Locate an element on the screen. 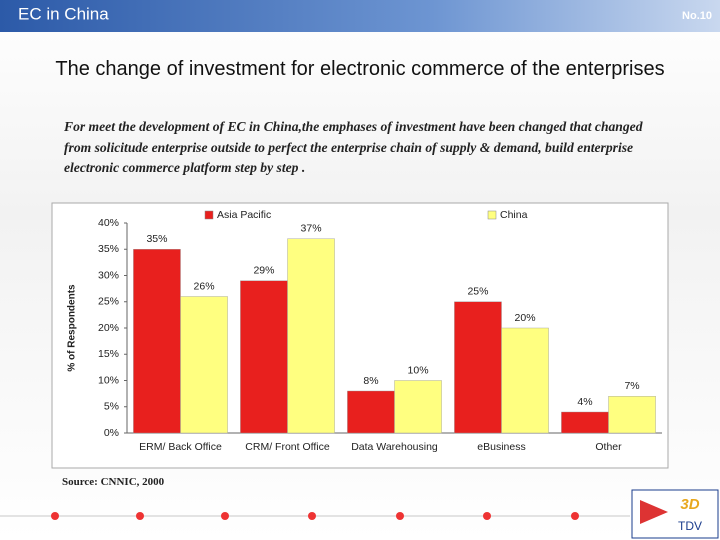  value-label: 4% is located at coordinates (584, 402).